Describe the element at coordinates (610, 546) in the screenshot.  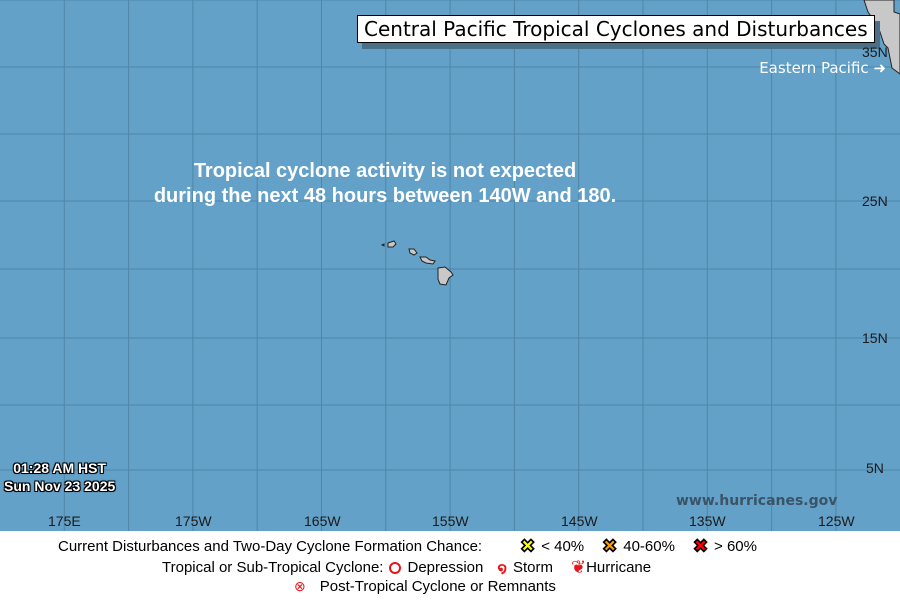
I see `medium-chance-x-icon: ✖` at that location.